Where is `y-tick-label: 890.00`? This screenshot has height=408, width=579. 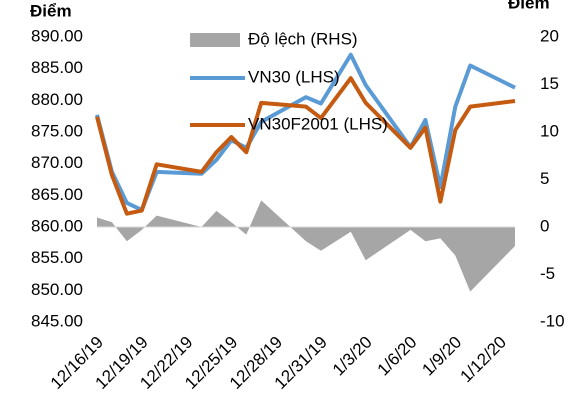 y-tick-label: 890.00 is located at coordinates (57, 35).